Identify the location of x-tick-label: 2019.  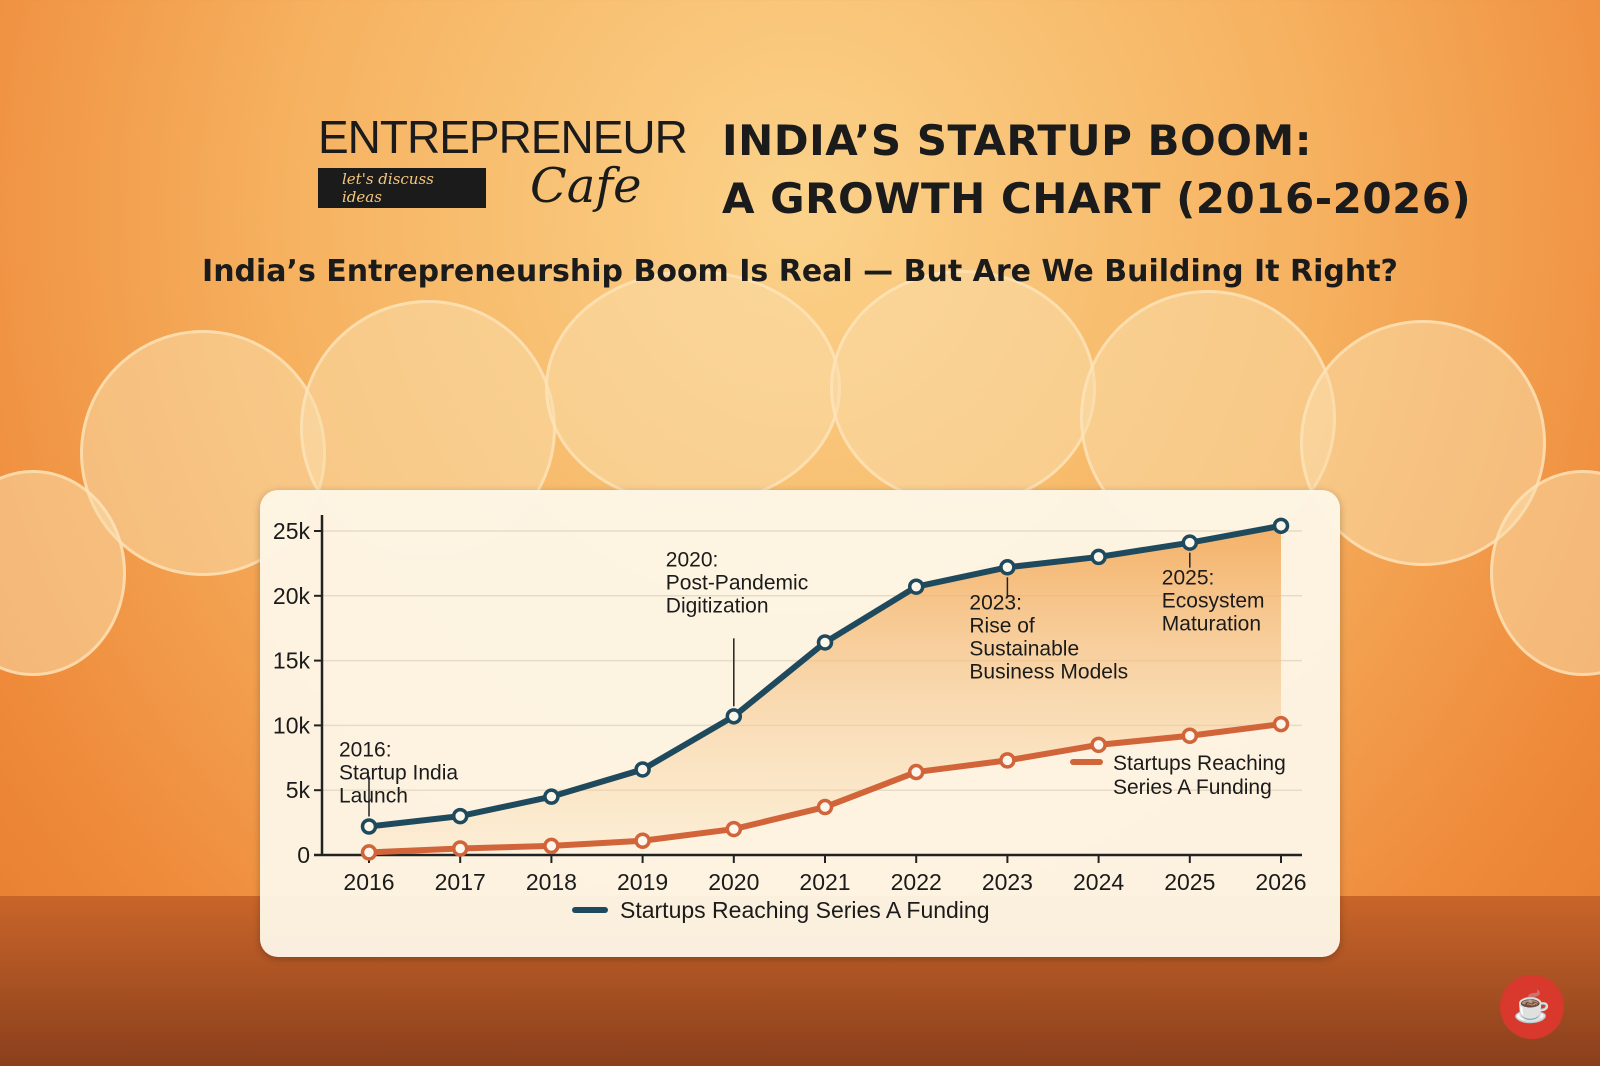
(642, 882).